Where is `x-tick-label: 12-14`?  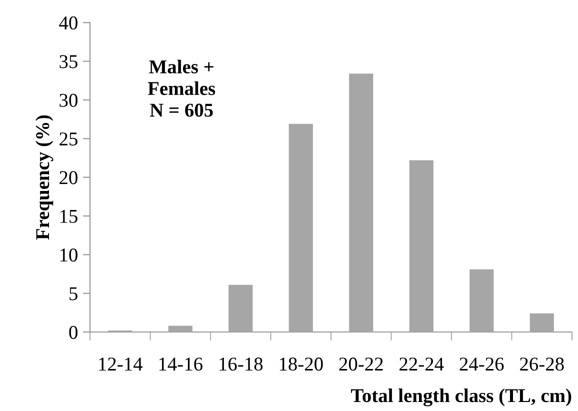 x-tick-label: 12-14 is located at coordinates (121, 364).